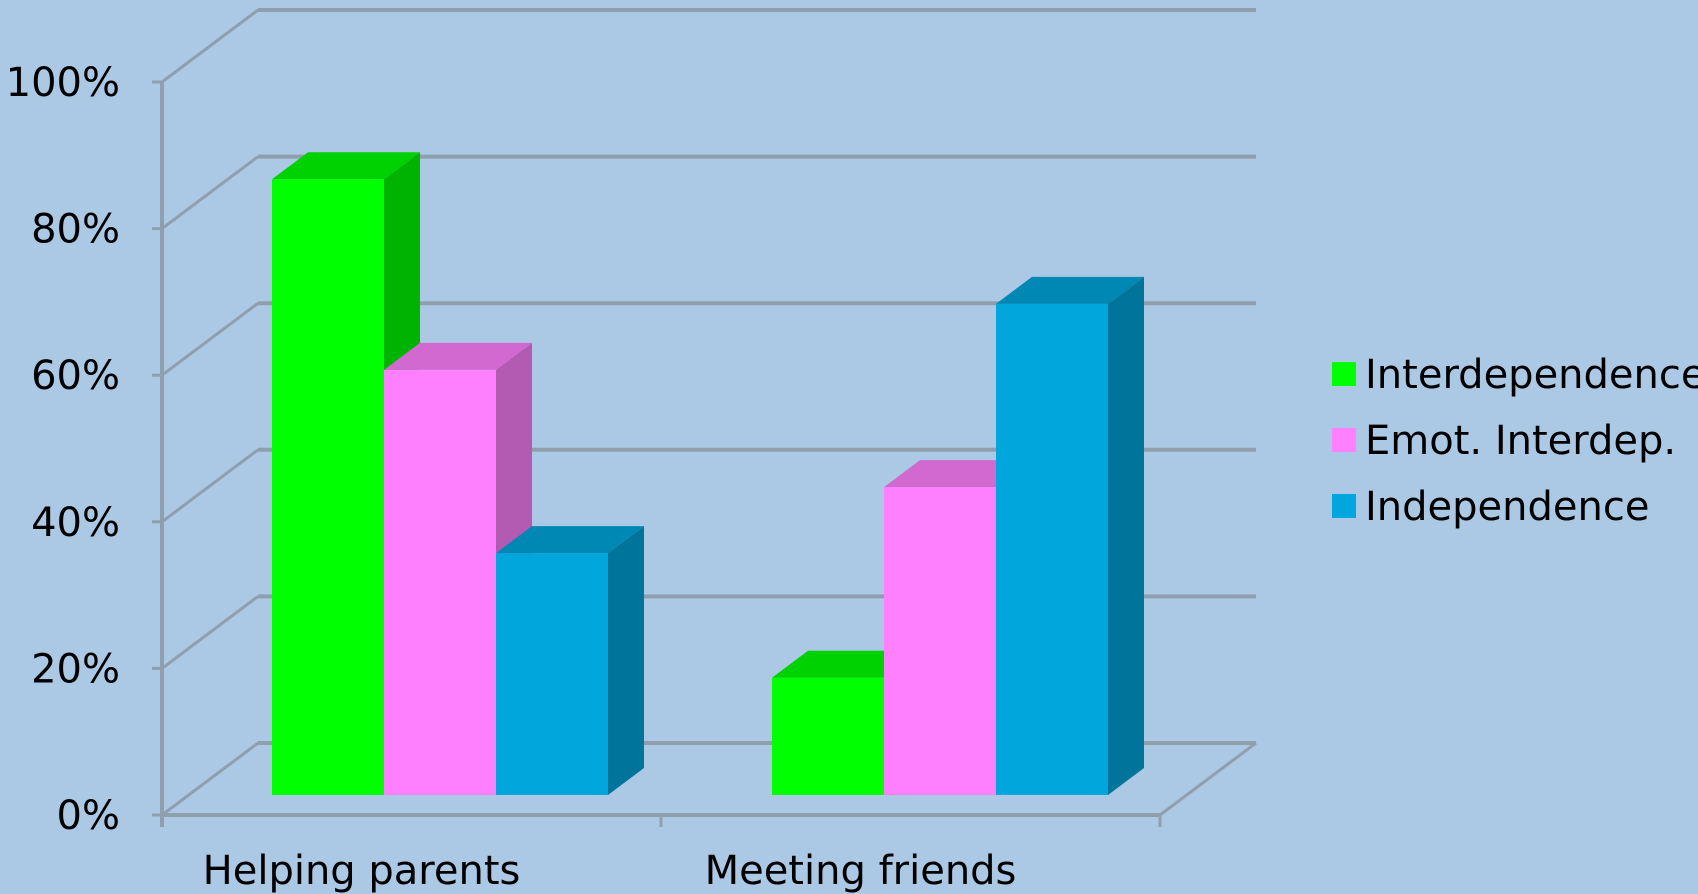 The width and height of the screenshot is (1698, 894). What do you see at coordinates (362, 871) in the screenshot?
I see `x-tick-label: Helping parents` at bounding box center [362, 871].